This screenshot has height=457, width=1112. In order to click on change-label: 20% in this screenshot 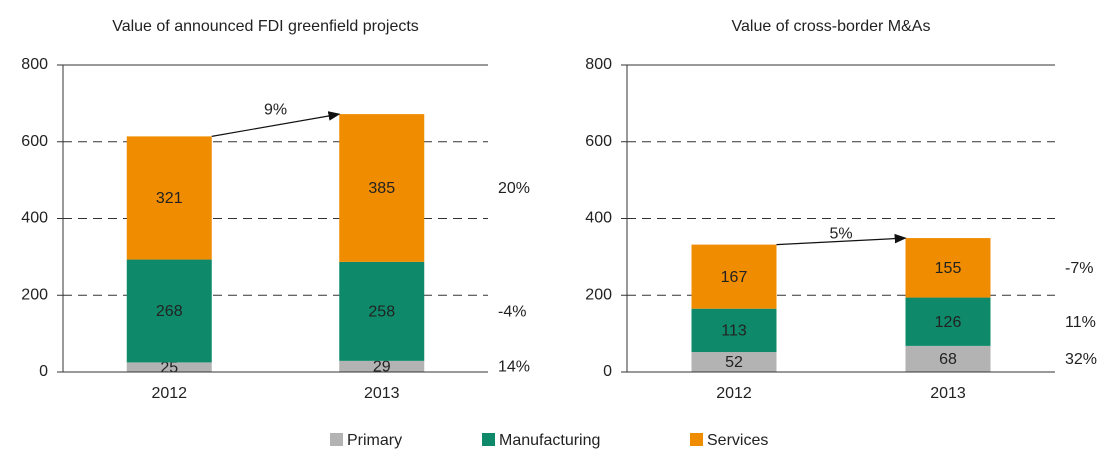, I will do `click(514, 188)`.